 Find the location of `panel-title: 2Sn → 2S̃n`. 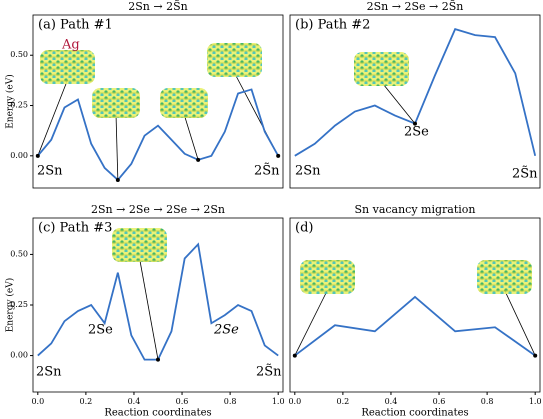

panel-title: 2Sn → 2S̃n is located at coordinates (157, 6).